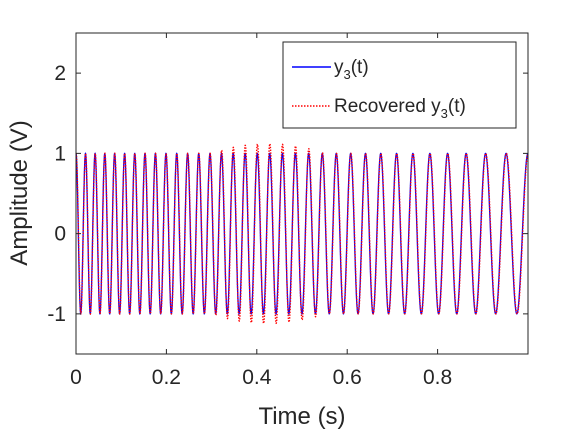  I want to click on legend-label-y3-tail: (t), so click(360, 67).